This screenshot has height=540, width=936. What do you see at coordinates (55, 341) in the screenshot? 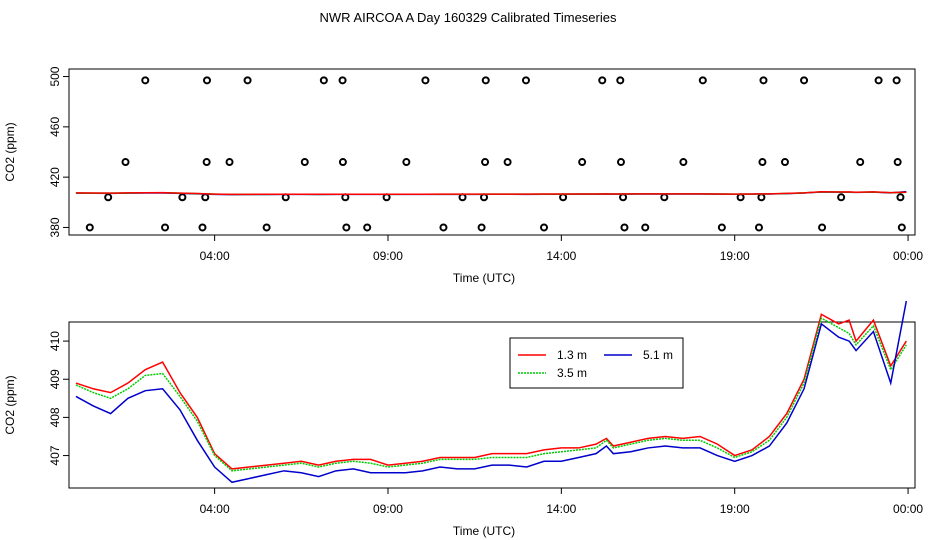
I see `y-tick-label: 410` at bounding box center [55, 341].